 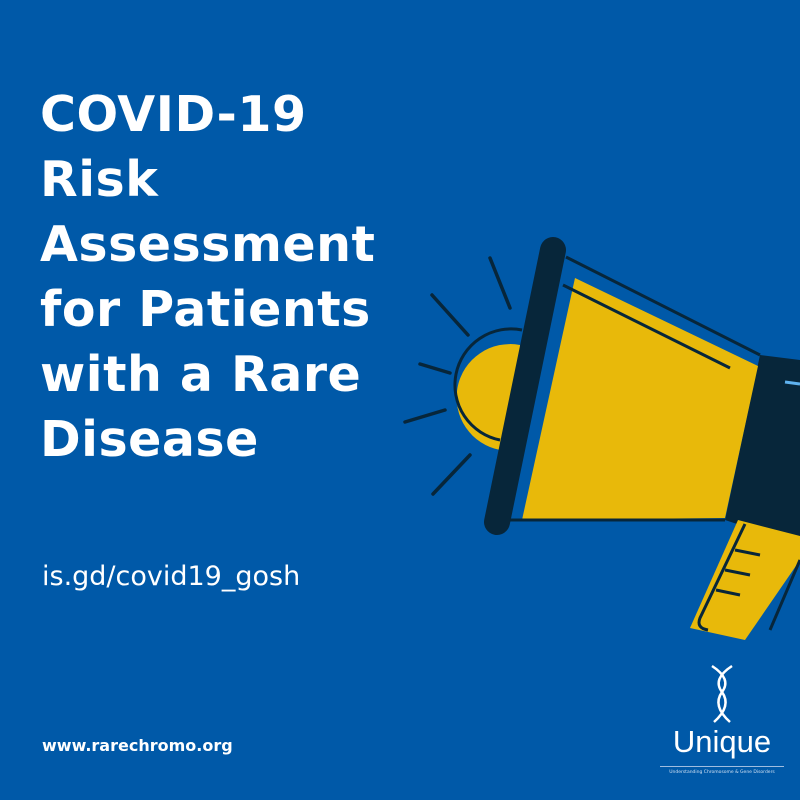 I want to click on logo-divider, so click(x=722, y=766).